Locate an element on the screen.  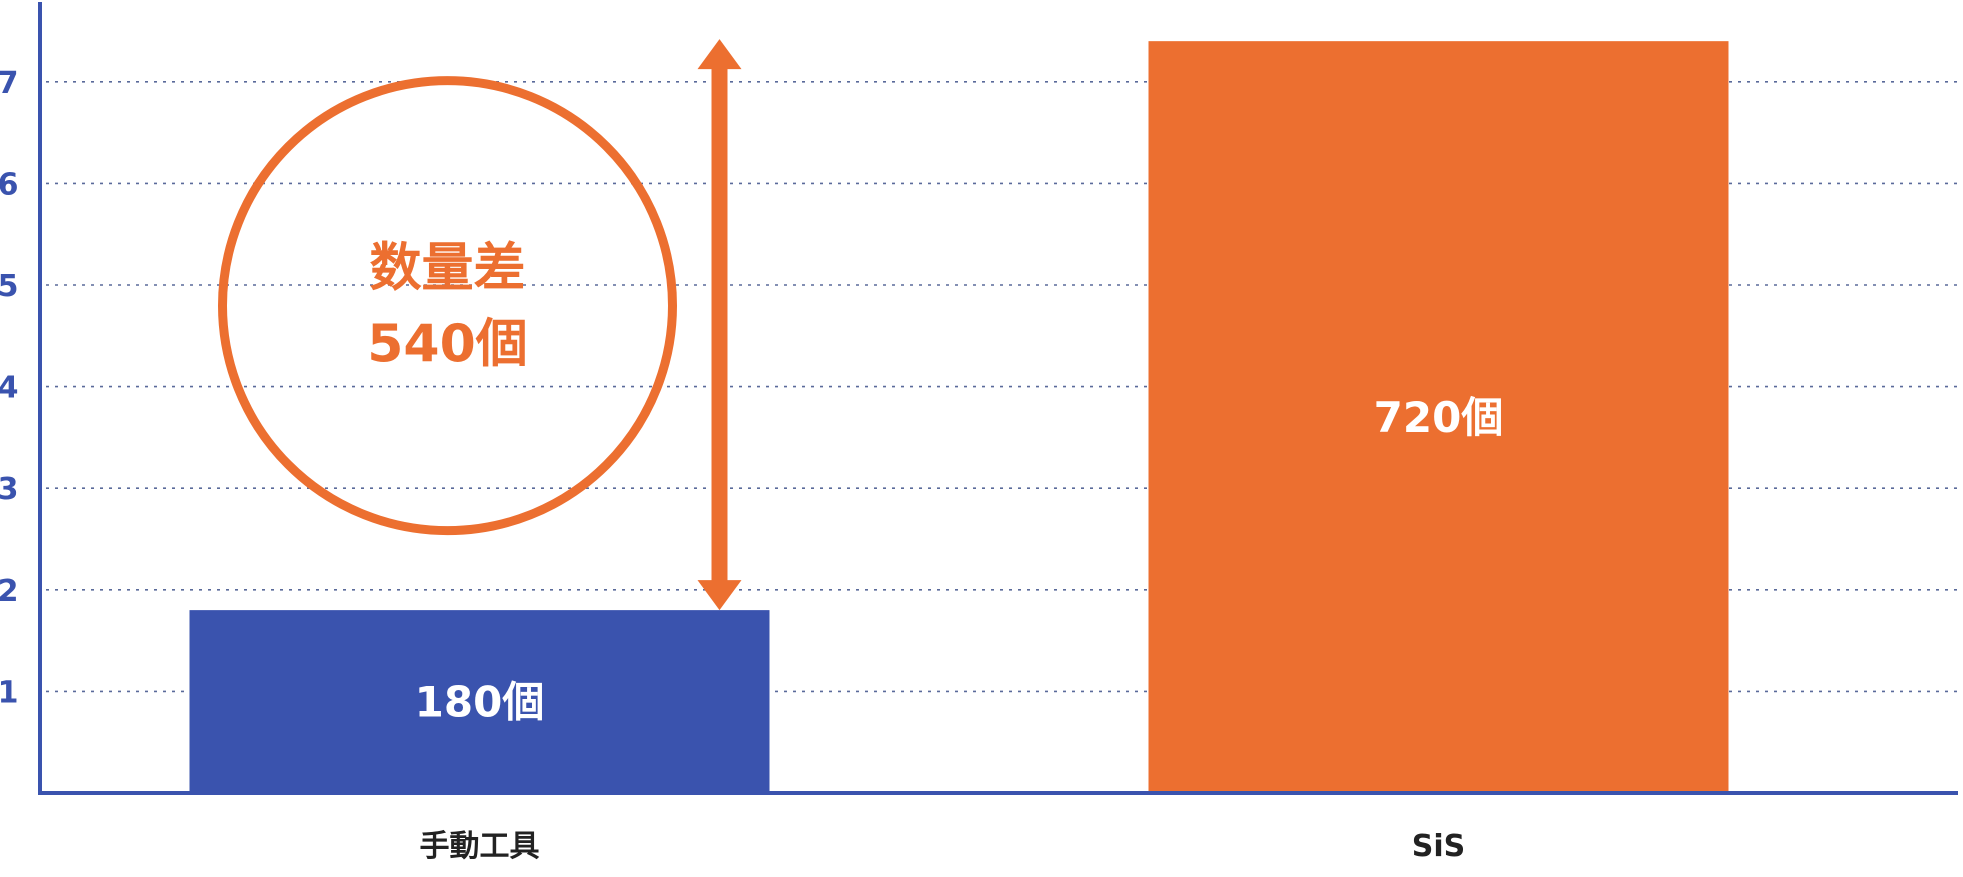
y-tick-labels: 1 2 3 4 5 6 7 is located at coordinates (9, 388).